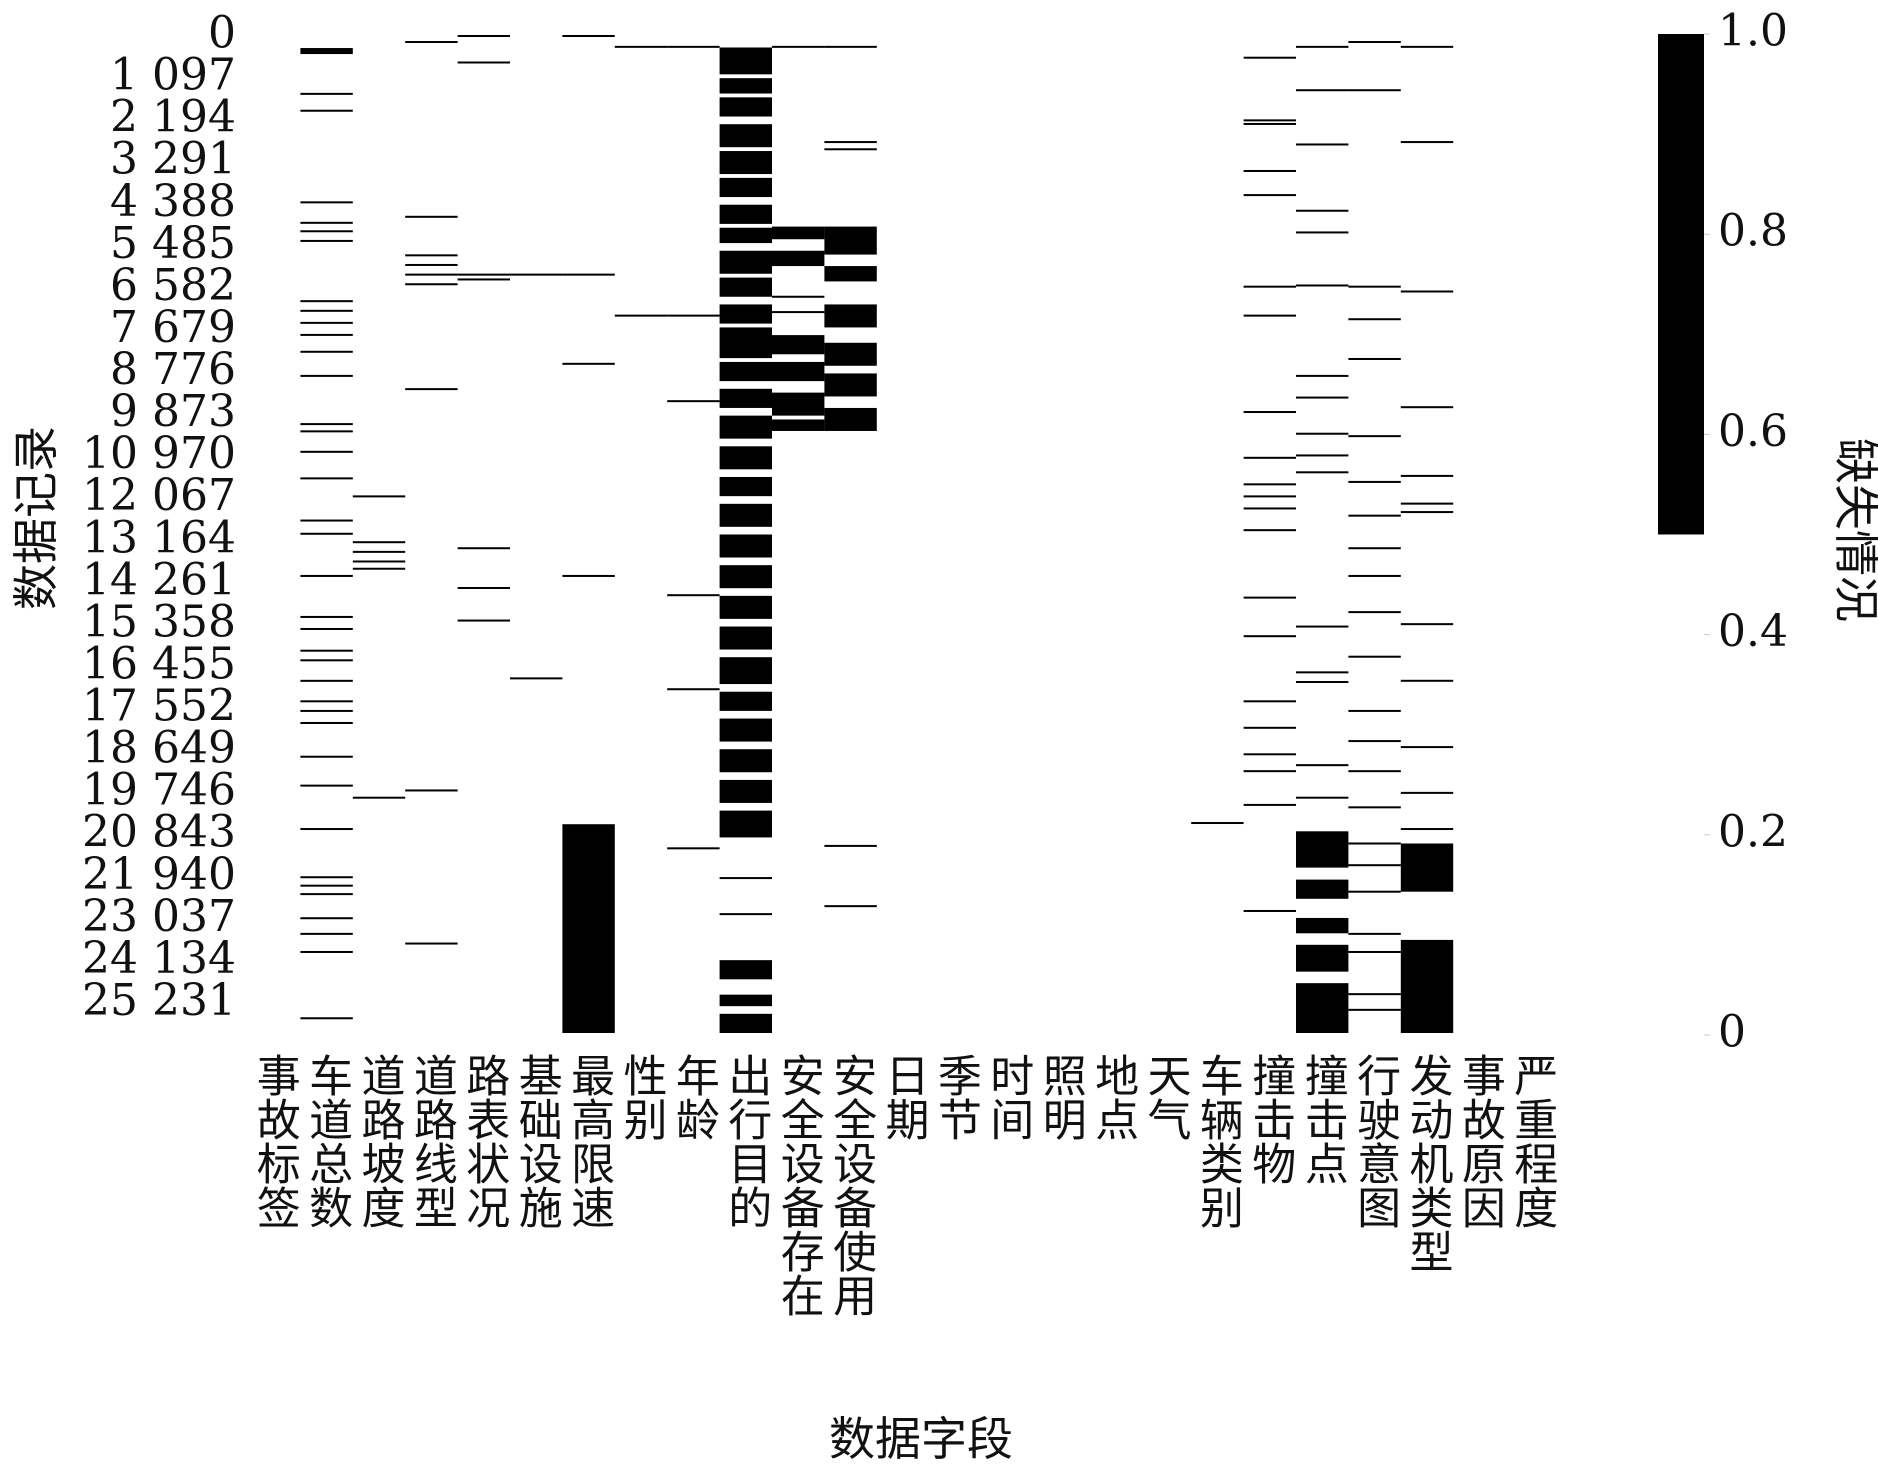 The height and width of the screenshot is (1473, 1878). I want to click on x-tick-label: 时间, so click(1007, 1097).